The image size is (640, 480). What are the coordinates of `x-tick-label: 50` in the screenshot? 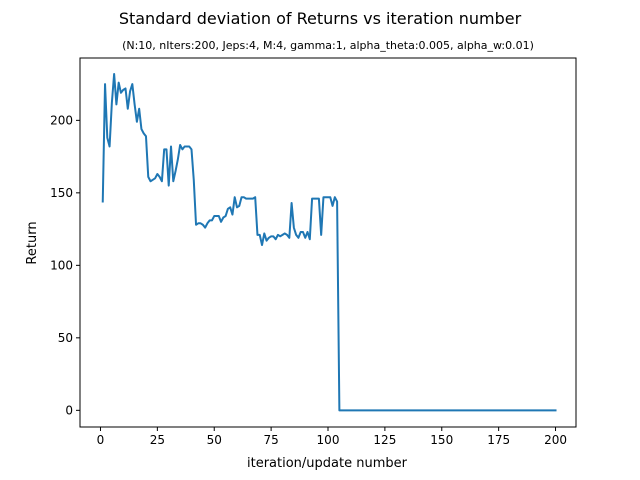 It's located at (214, 440).